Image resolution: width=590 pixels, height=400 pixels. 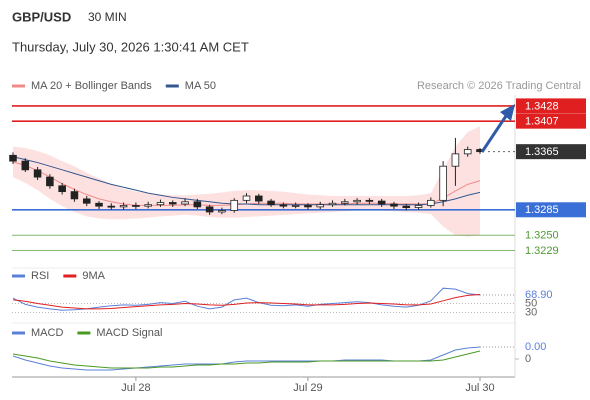 I want to click on timeframe: 30 MIN, so click(x=107, y=17).